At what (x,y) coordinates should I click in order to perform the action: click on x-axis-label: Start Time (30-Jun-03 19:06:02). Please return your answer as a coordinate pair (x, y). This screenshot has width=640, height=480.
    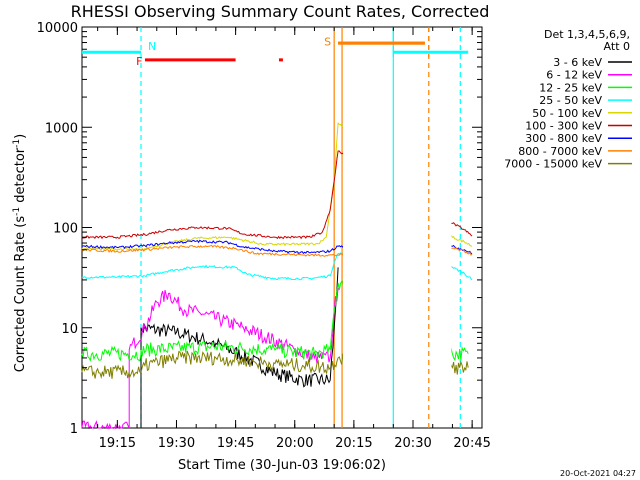
    Looking at the image, I should click on (282, 465).